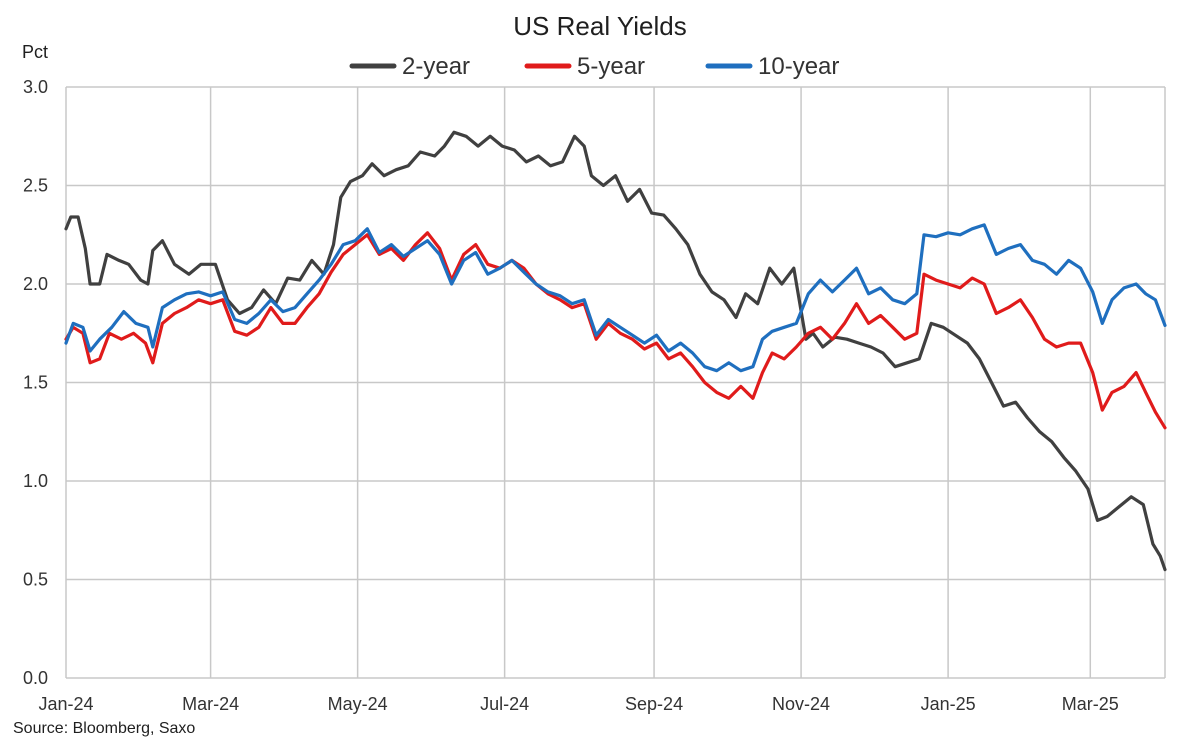 The image size is (1200, 742). Describe the element at coordinates (35, 186) in the screenshot. I see `y-tick-label: 2.5` at that location.